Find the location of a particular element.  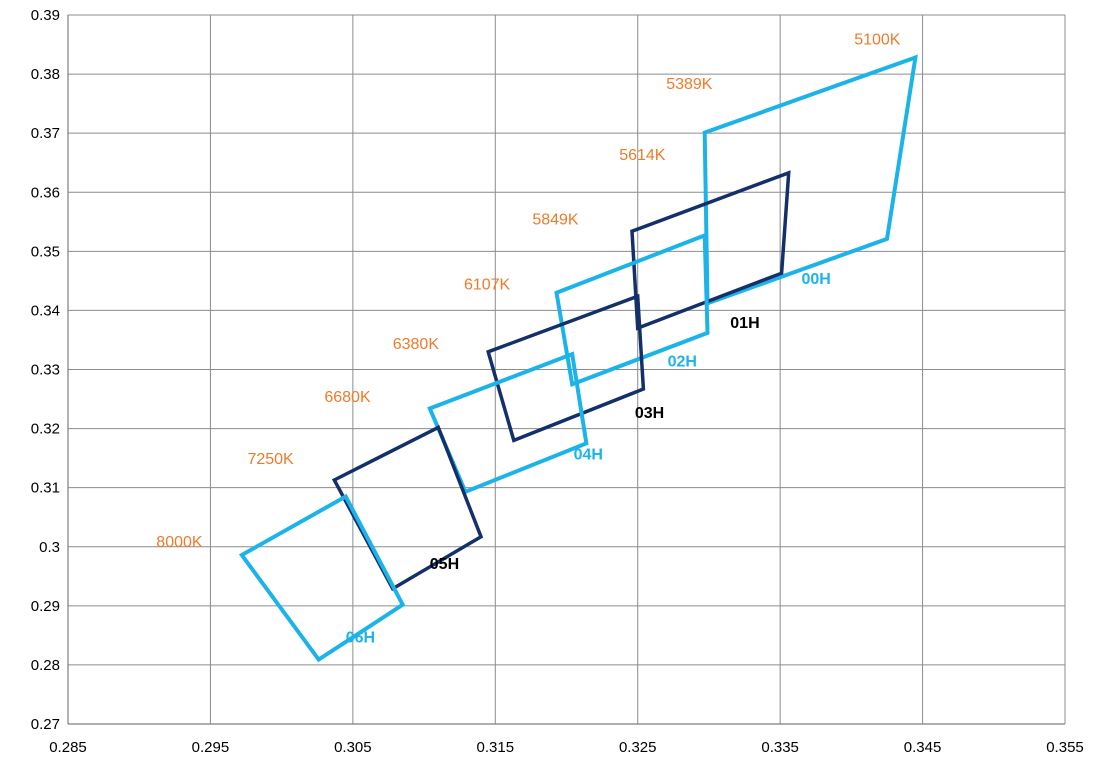

y-tick-label: 0.39 is located at coordinates (45, 15).